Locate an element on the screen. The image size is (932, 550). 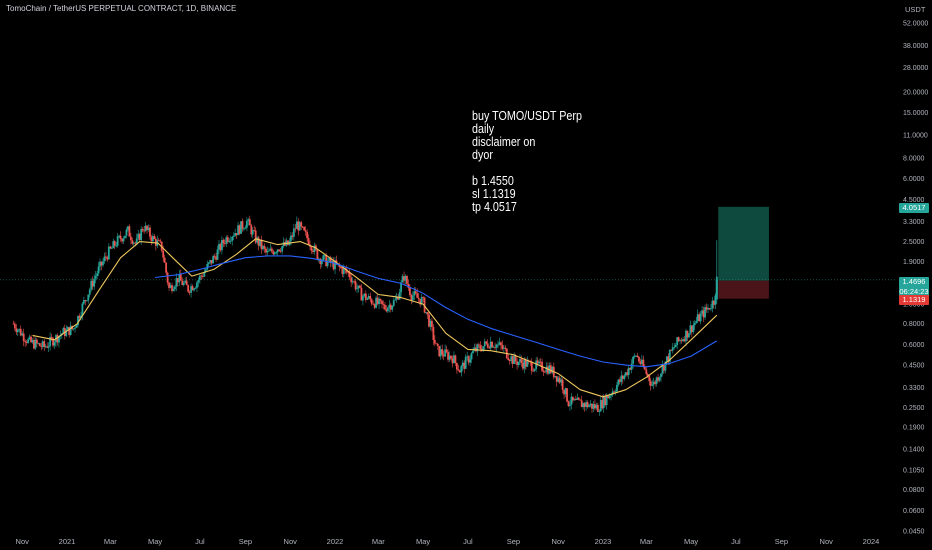
x-tick-label: 2021 is located at coordinates (67, 541).